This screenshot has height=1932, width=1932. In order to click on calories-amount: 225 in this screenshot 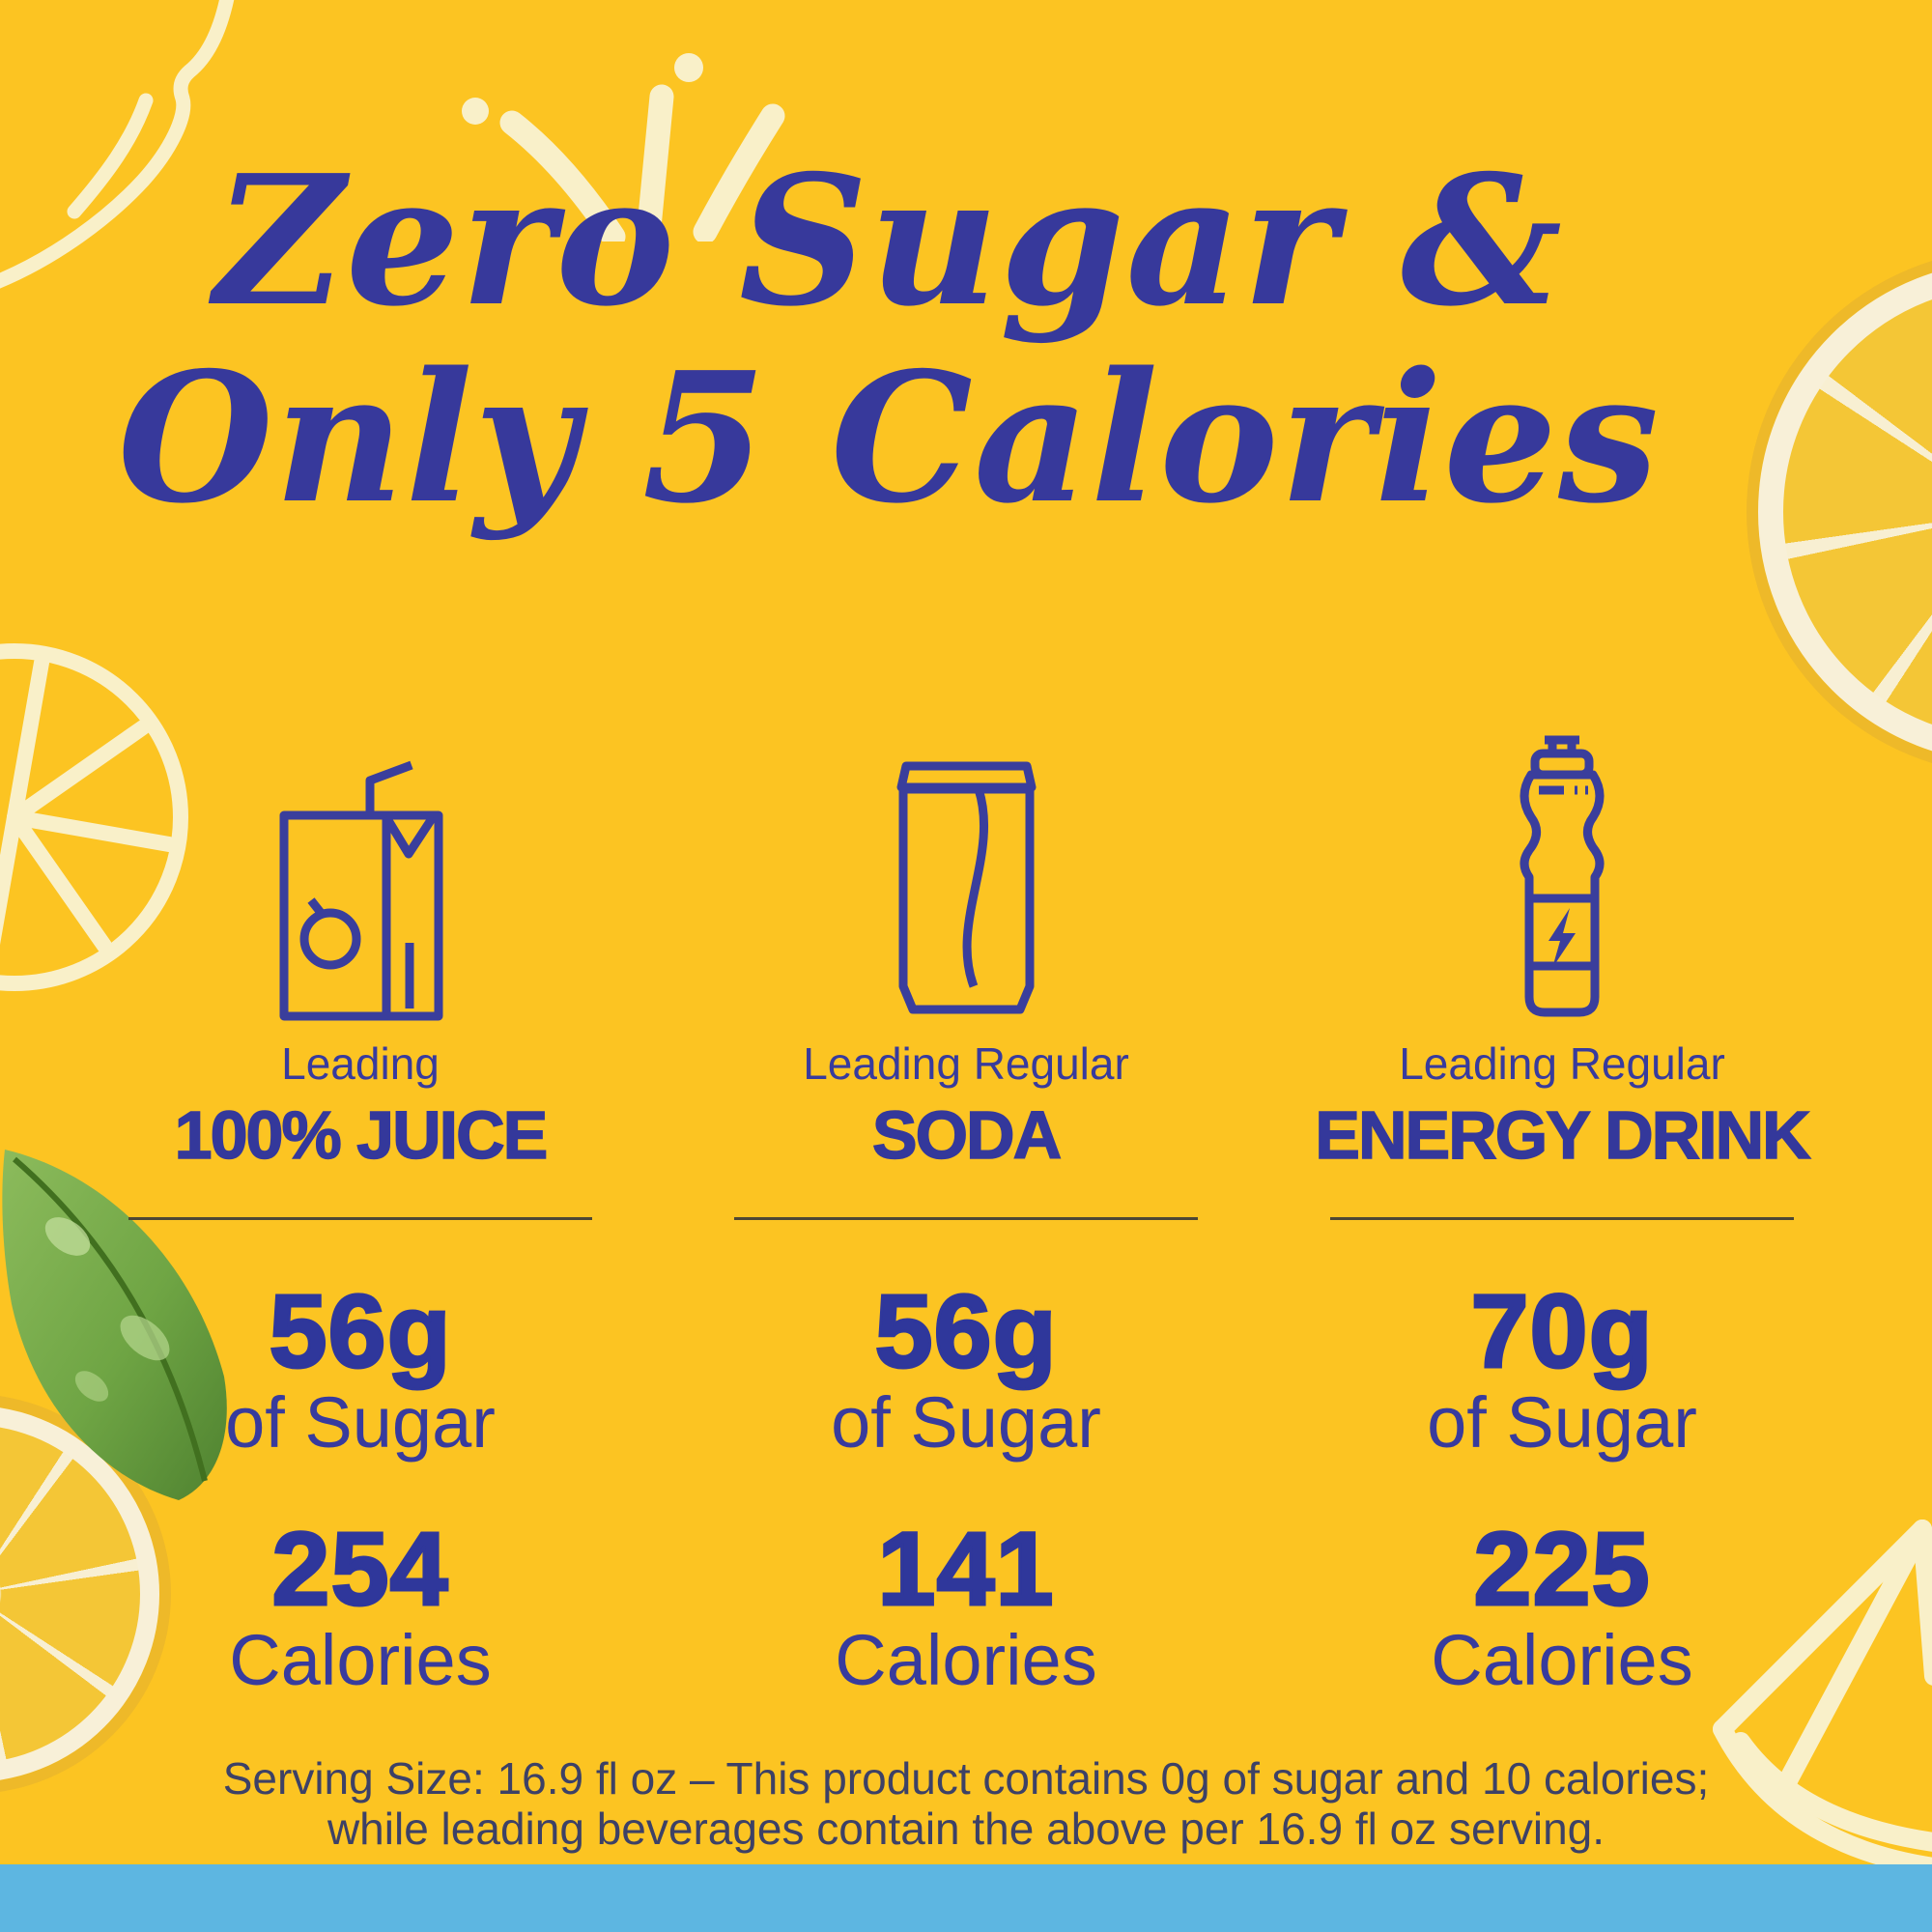, I will do `click(1561, 1569)`.